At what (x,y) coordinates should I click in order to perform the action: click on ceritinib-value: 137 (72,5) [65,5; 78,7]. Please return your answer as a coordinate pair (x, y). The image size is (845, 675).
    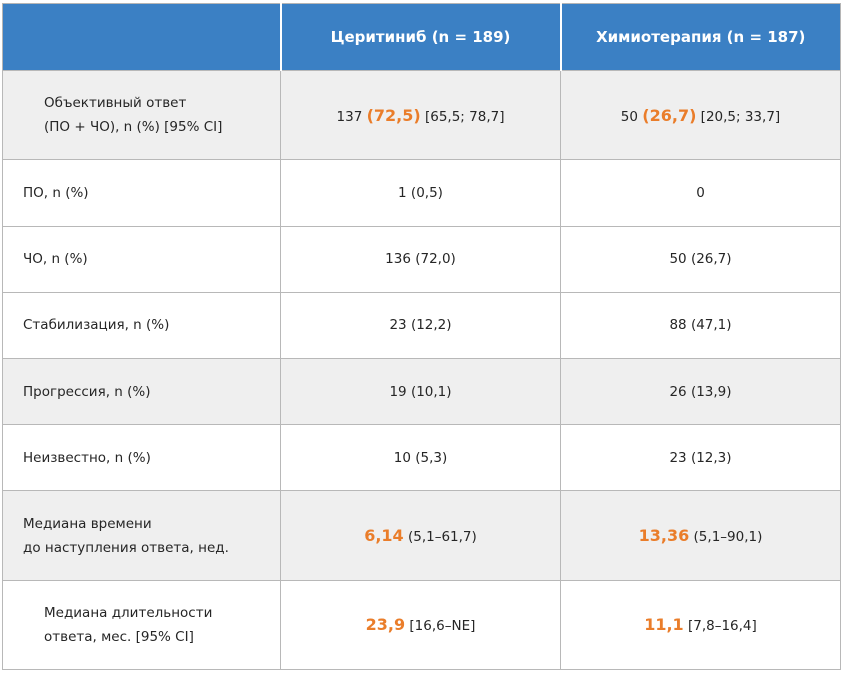
    Looking at the image, I should click on (420, 115).